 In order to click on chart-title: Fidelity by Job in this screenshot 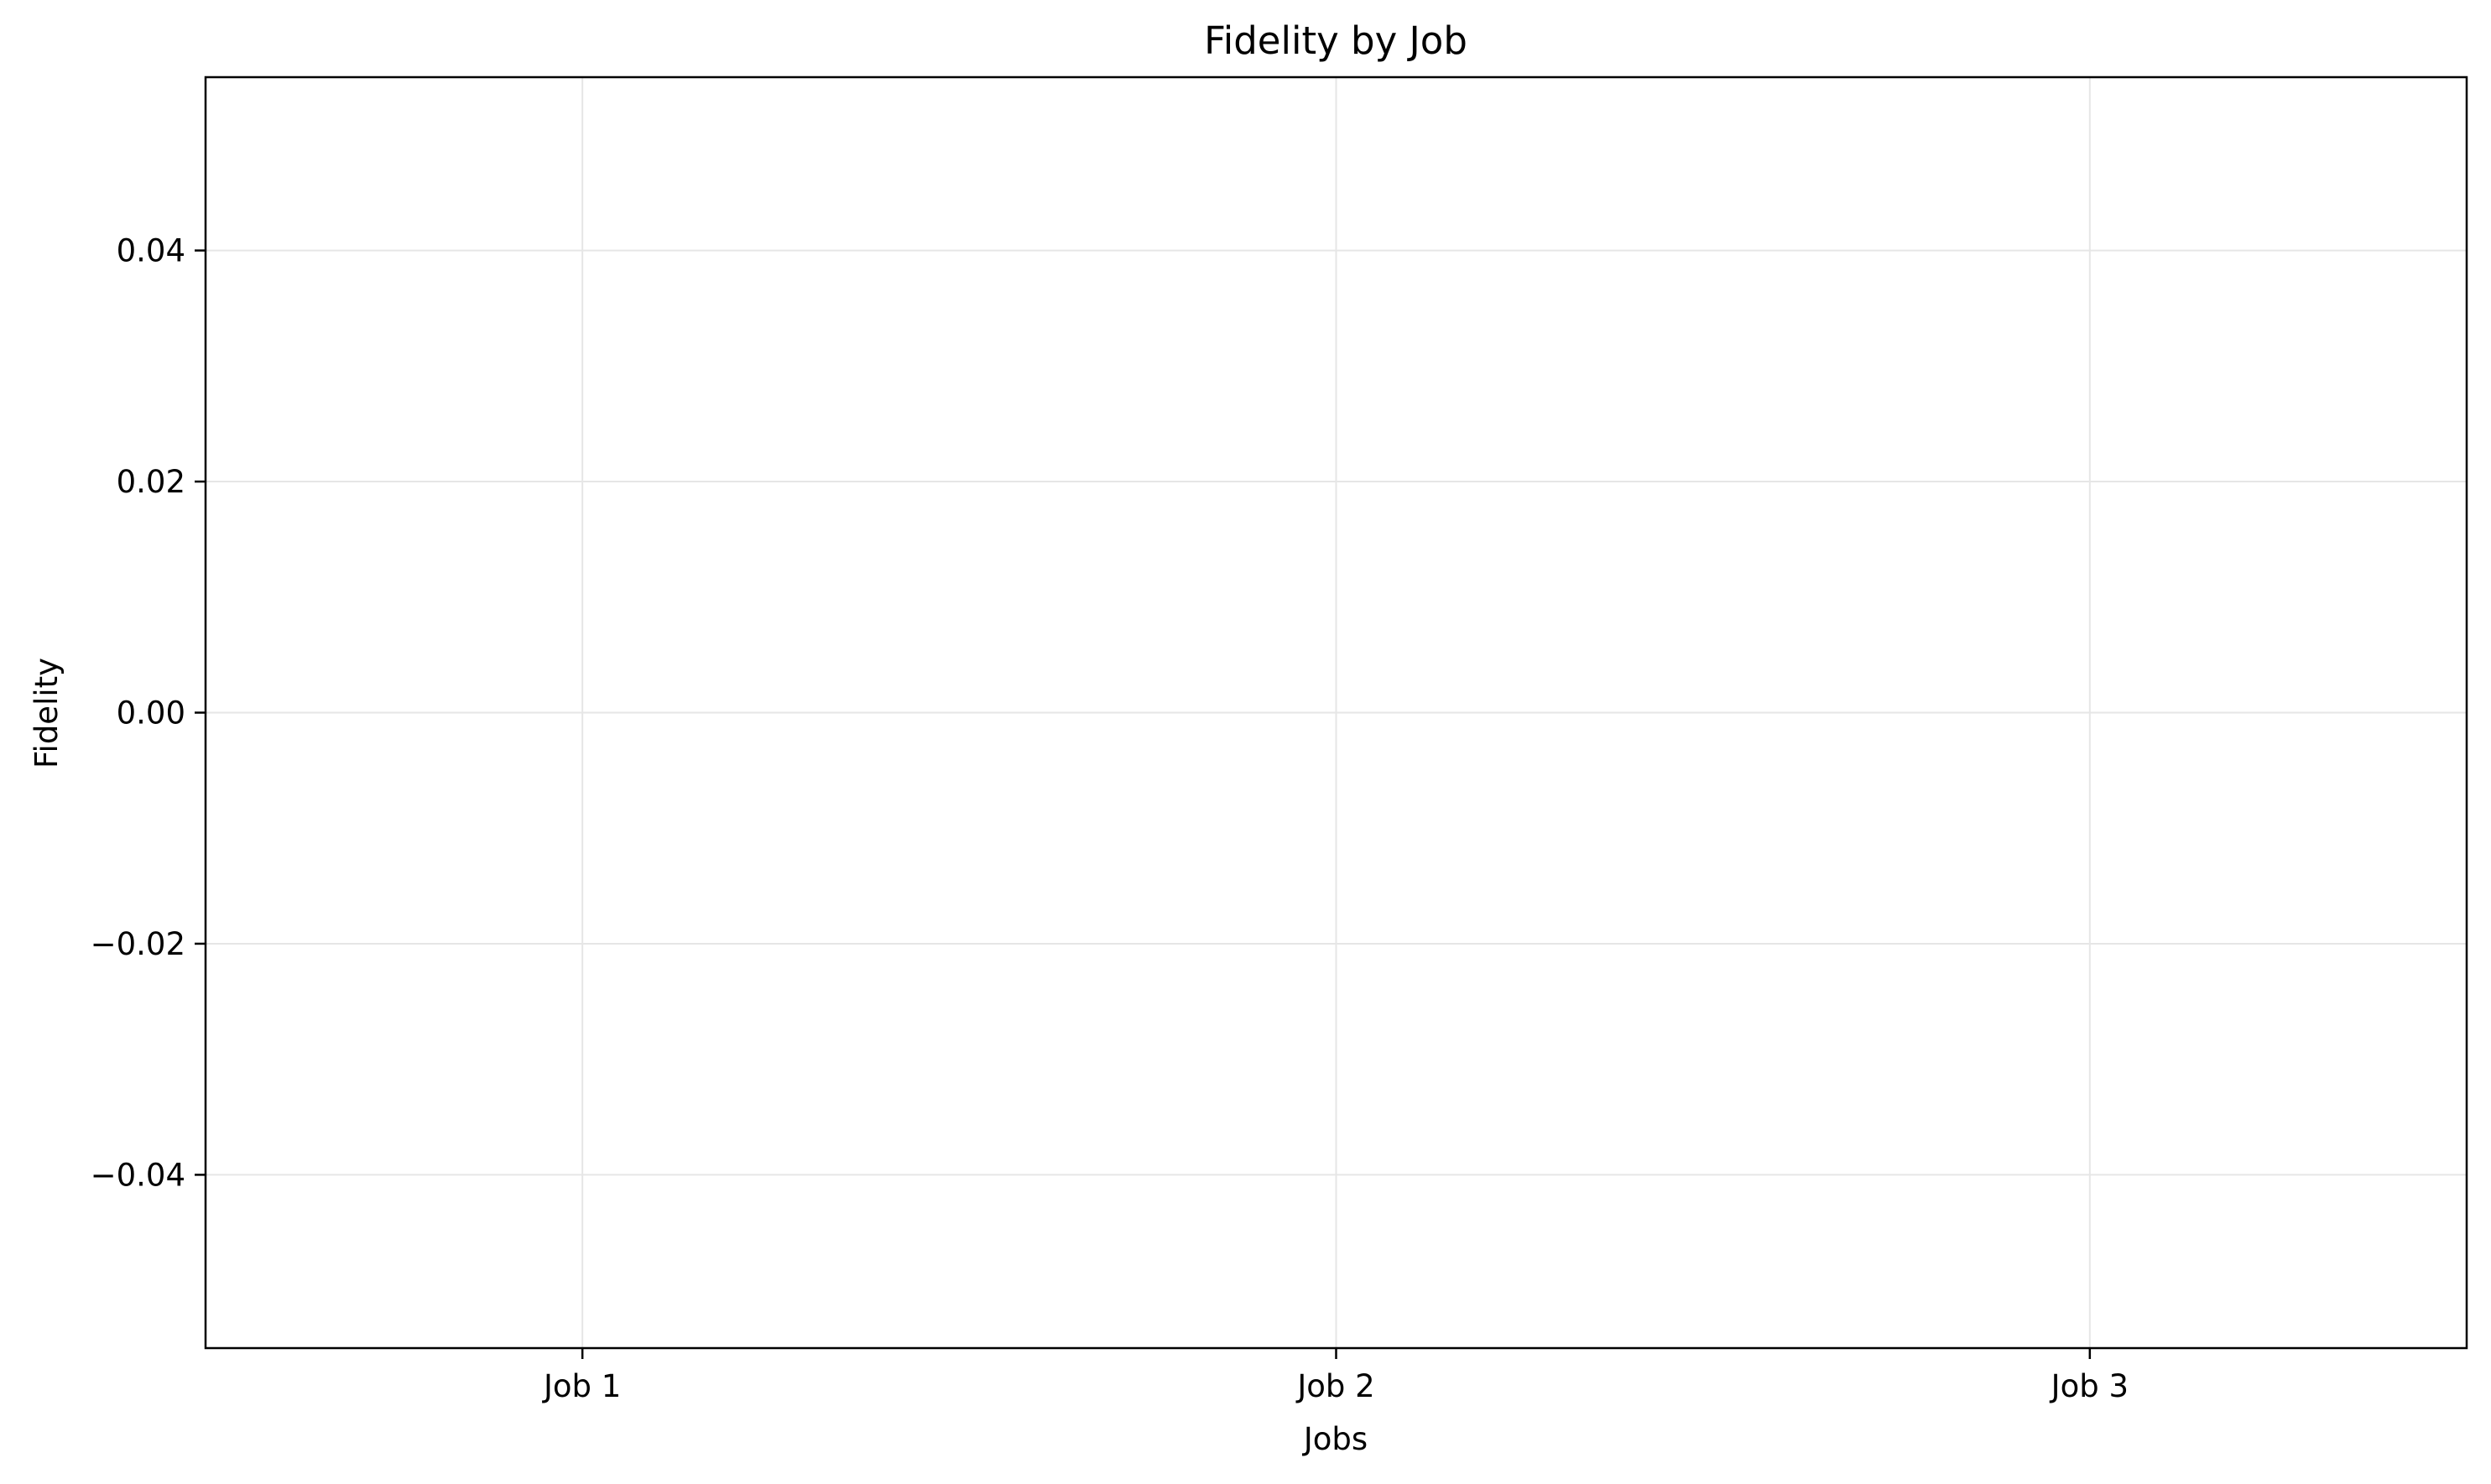, I will do `click(1336, 40)`.